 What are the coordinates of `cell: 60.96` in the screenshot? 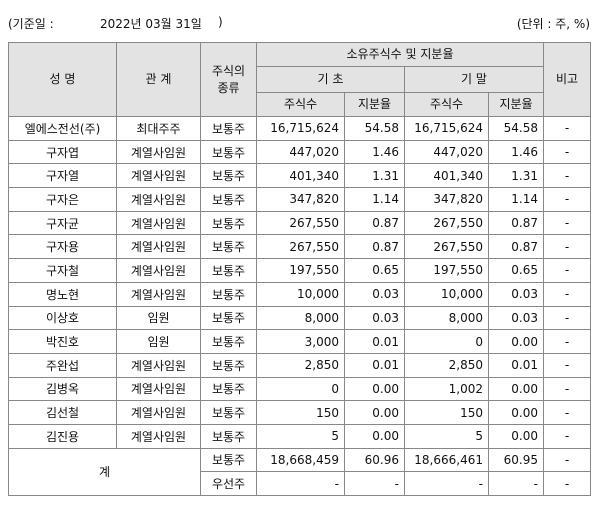 It's located at (374, 460).